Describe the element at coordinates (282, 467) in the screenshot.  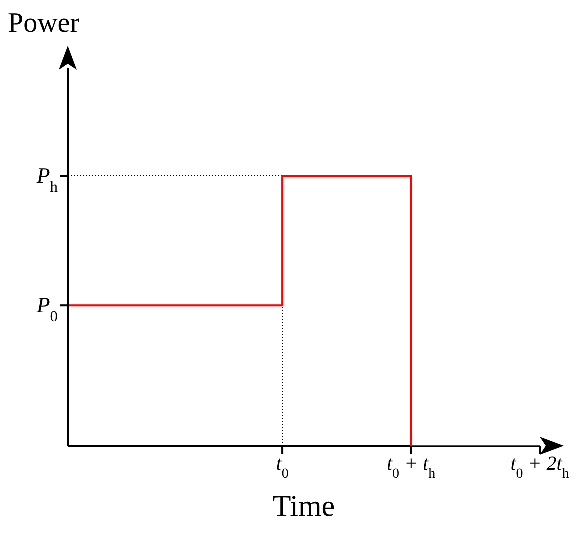
I see `x-tick-label: t$_{0}$` at that location.